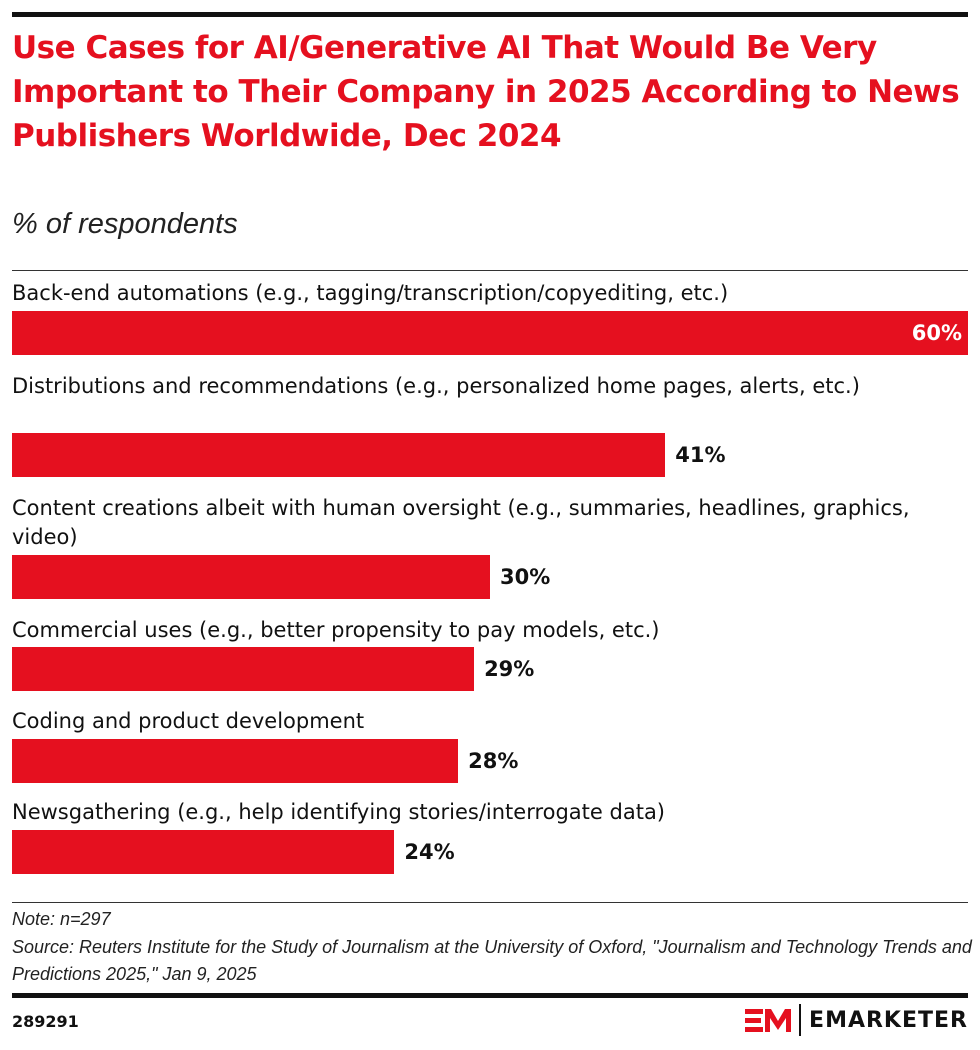  What do you see at coordinates (700, 455) in the screenshot?
I see `value-label: 41%` at bounding box center [700, 455].